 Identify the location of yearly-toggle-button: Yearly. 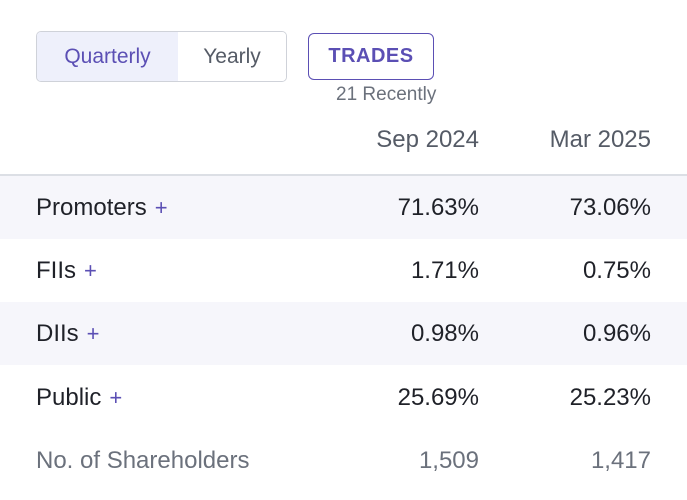
(232, 56).